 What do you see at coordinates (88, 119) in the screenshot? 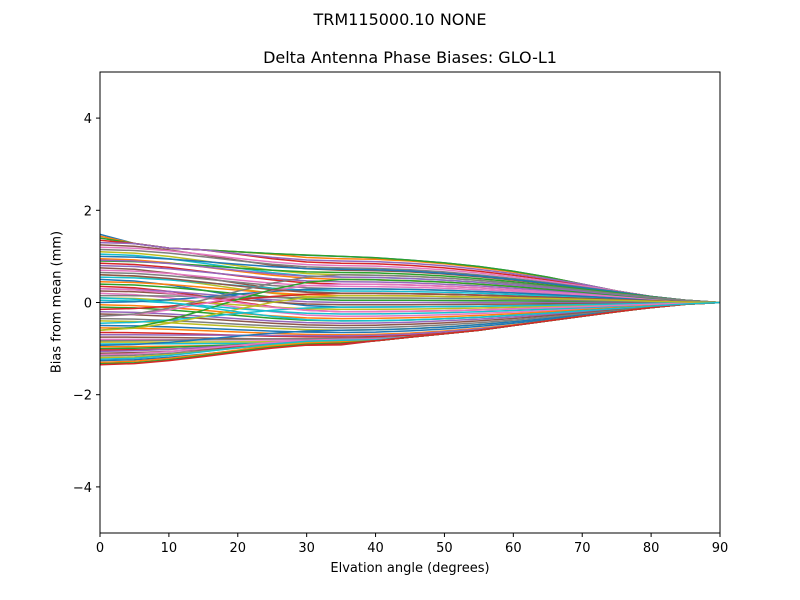
I see `y-tick-label: 4` at bounding box center [88, 119].